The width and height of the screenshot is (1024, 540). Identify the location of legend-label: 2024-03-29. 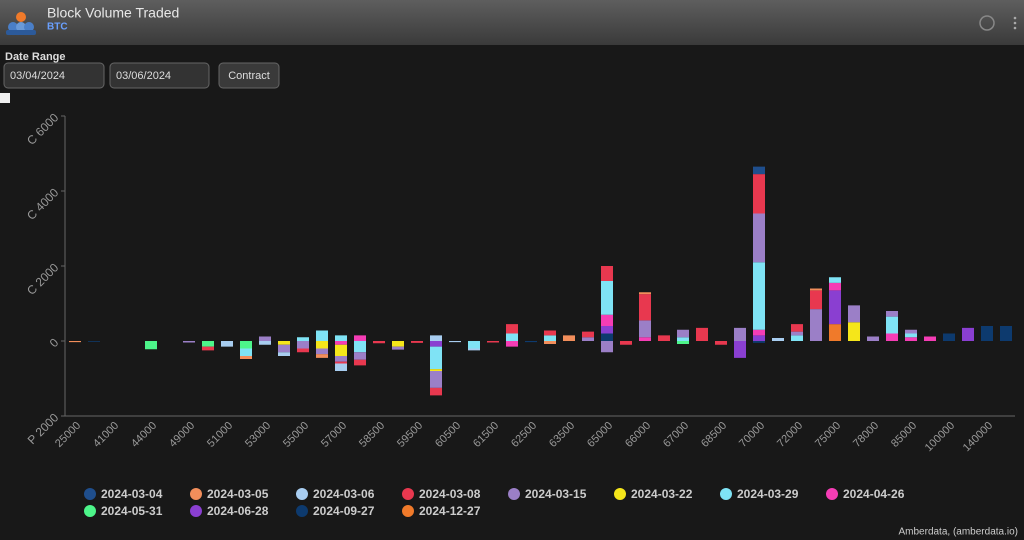
(768, 494).